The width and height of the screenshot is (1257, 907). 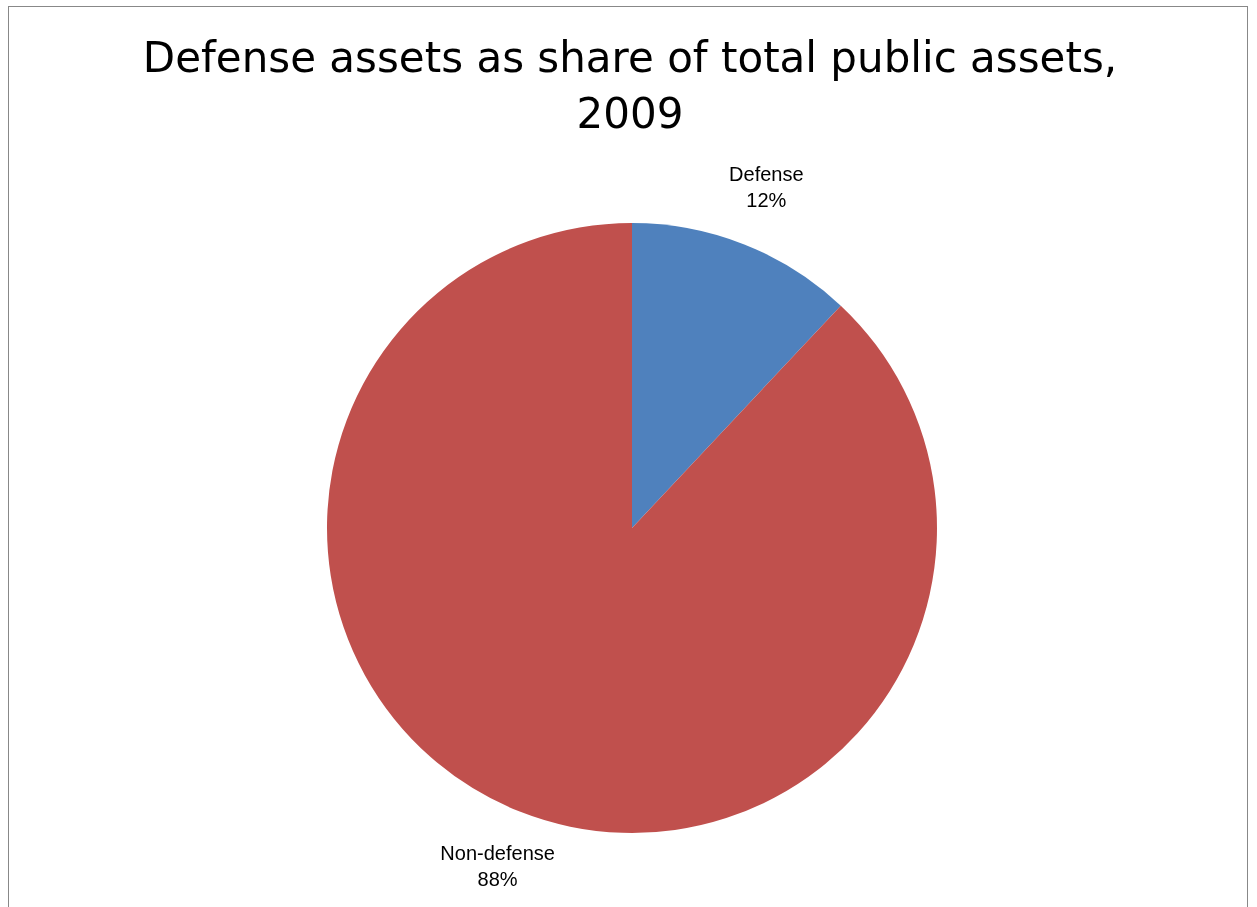 What do you see at coordinates (766, 200) in the screenshot?
I see `data-label: 12%` at bounding box center [766, 200].